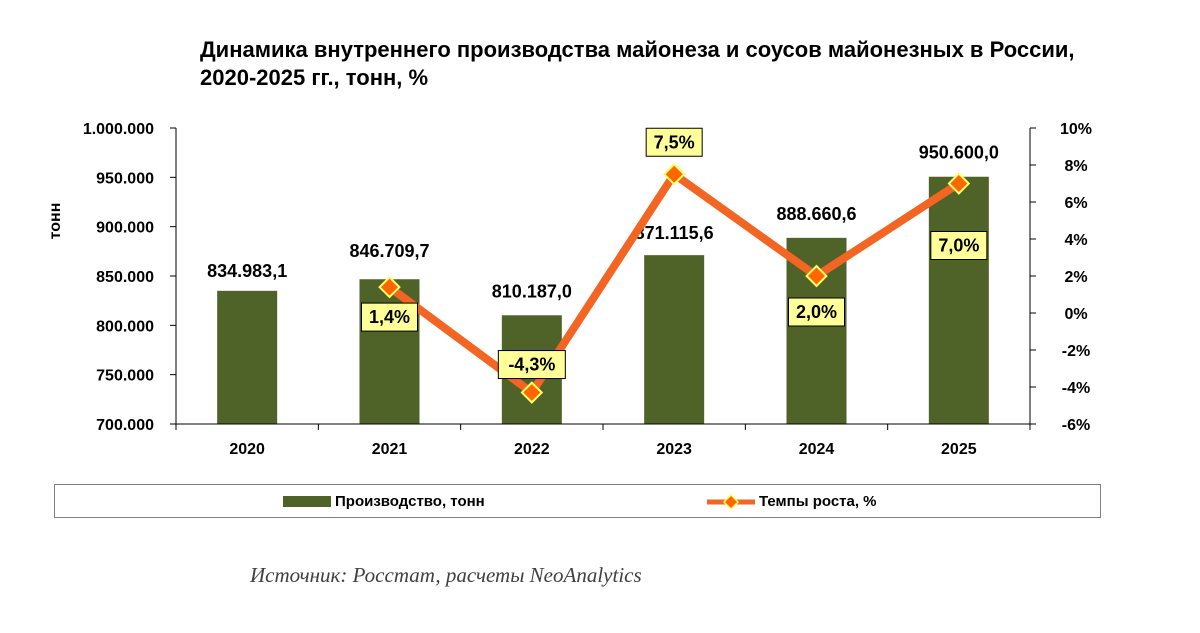 The image size is (1200, 633). Describe the element at coordinates (390, 449) in the screenshot. I see `x-tick-label: 2021` at that location.